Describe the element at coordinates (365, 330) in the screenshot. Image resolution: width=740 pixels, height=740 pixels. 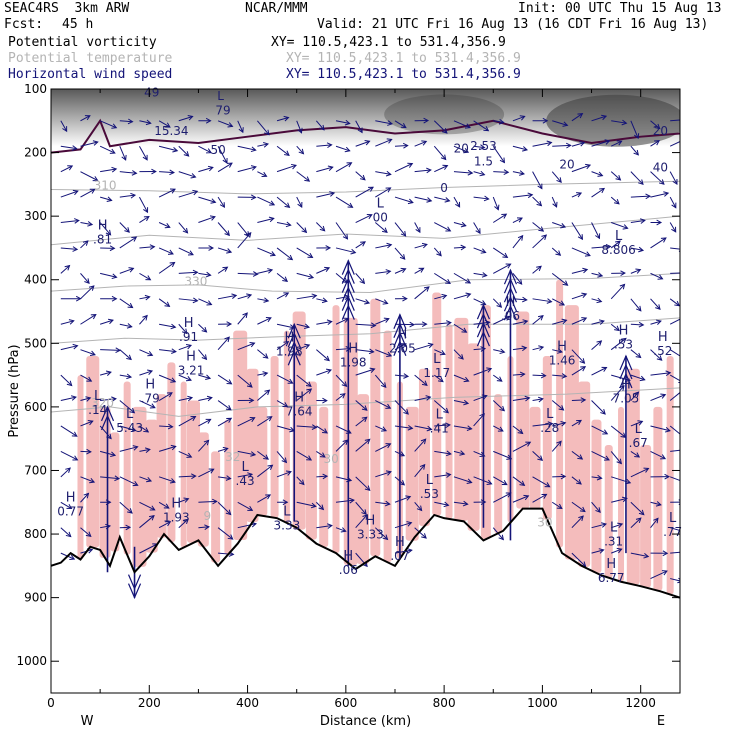
I see `theta-contour` at that location.